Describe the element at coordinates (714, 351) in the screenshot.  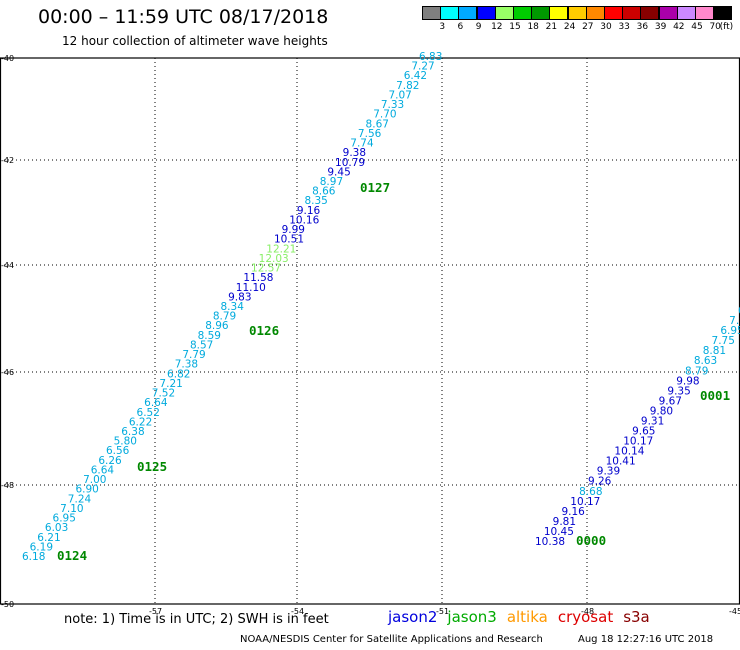
I see `wave-height-value: 8.81` at that location.